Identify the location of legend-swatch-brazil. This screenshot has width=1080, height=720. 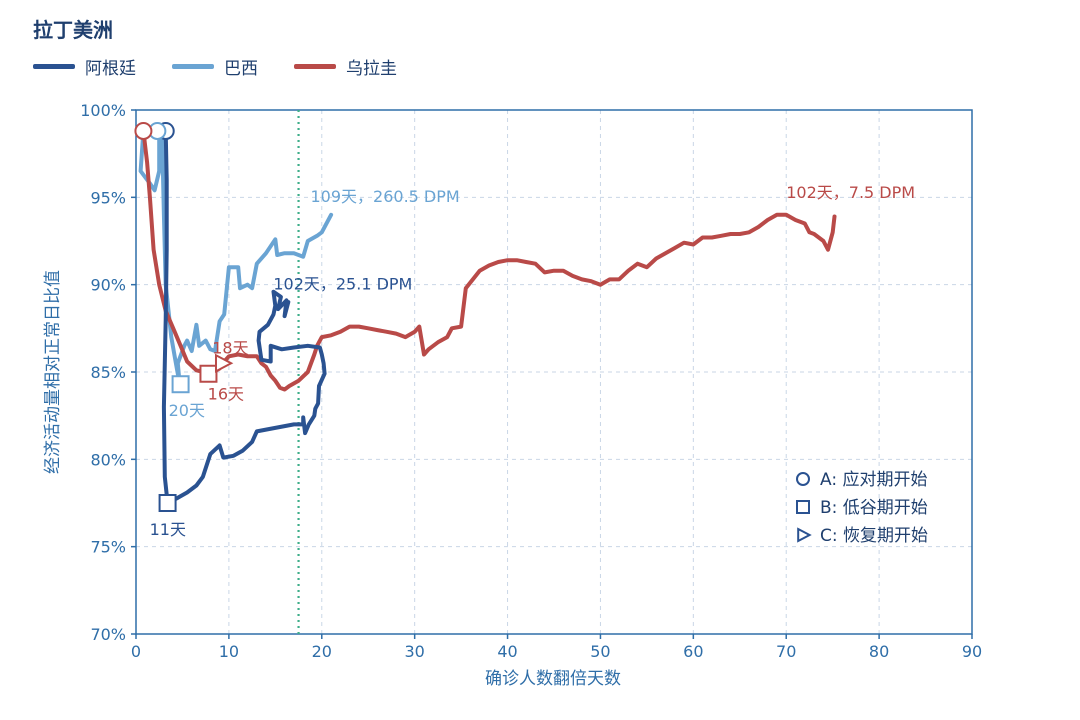
(193, 66).